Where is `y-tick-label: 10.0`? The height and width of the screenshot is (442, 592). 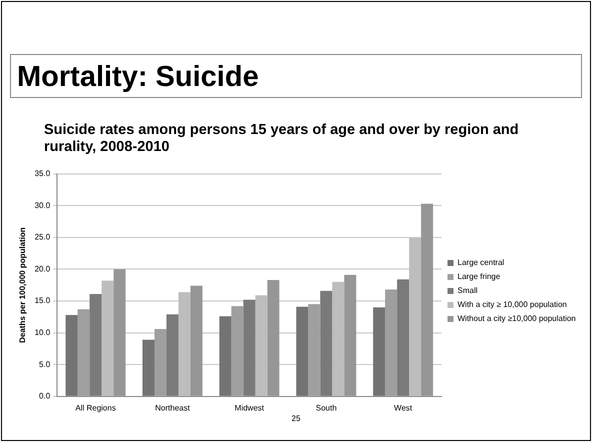 y-tick-label: 10.0 is located at coordinates (42, 333).